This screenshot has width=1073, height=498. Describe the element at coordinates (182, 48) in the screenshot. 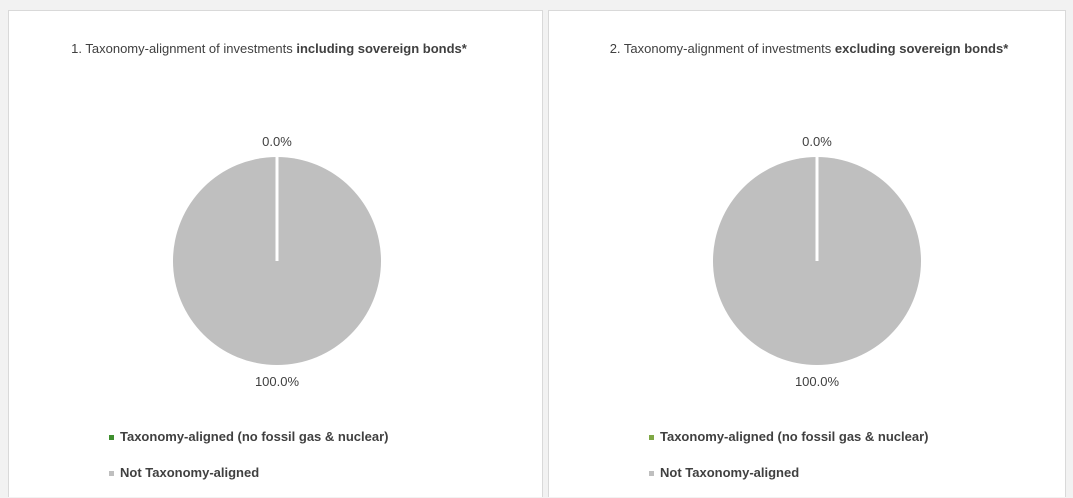

I see `title-text: 1. Taxonomy-alignment of investments` at that location.